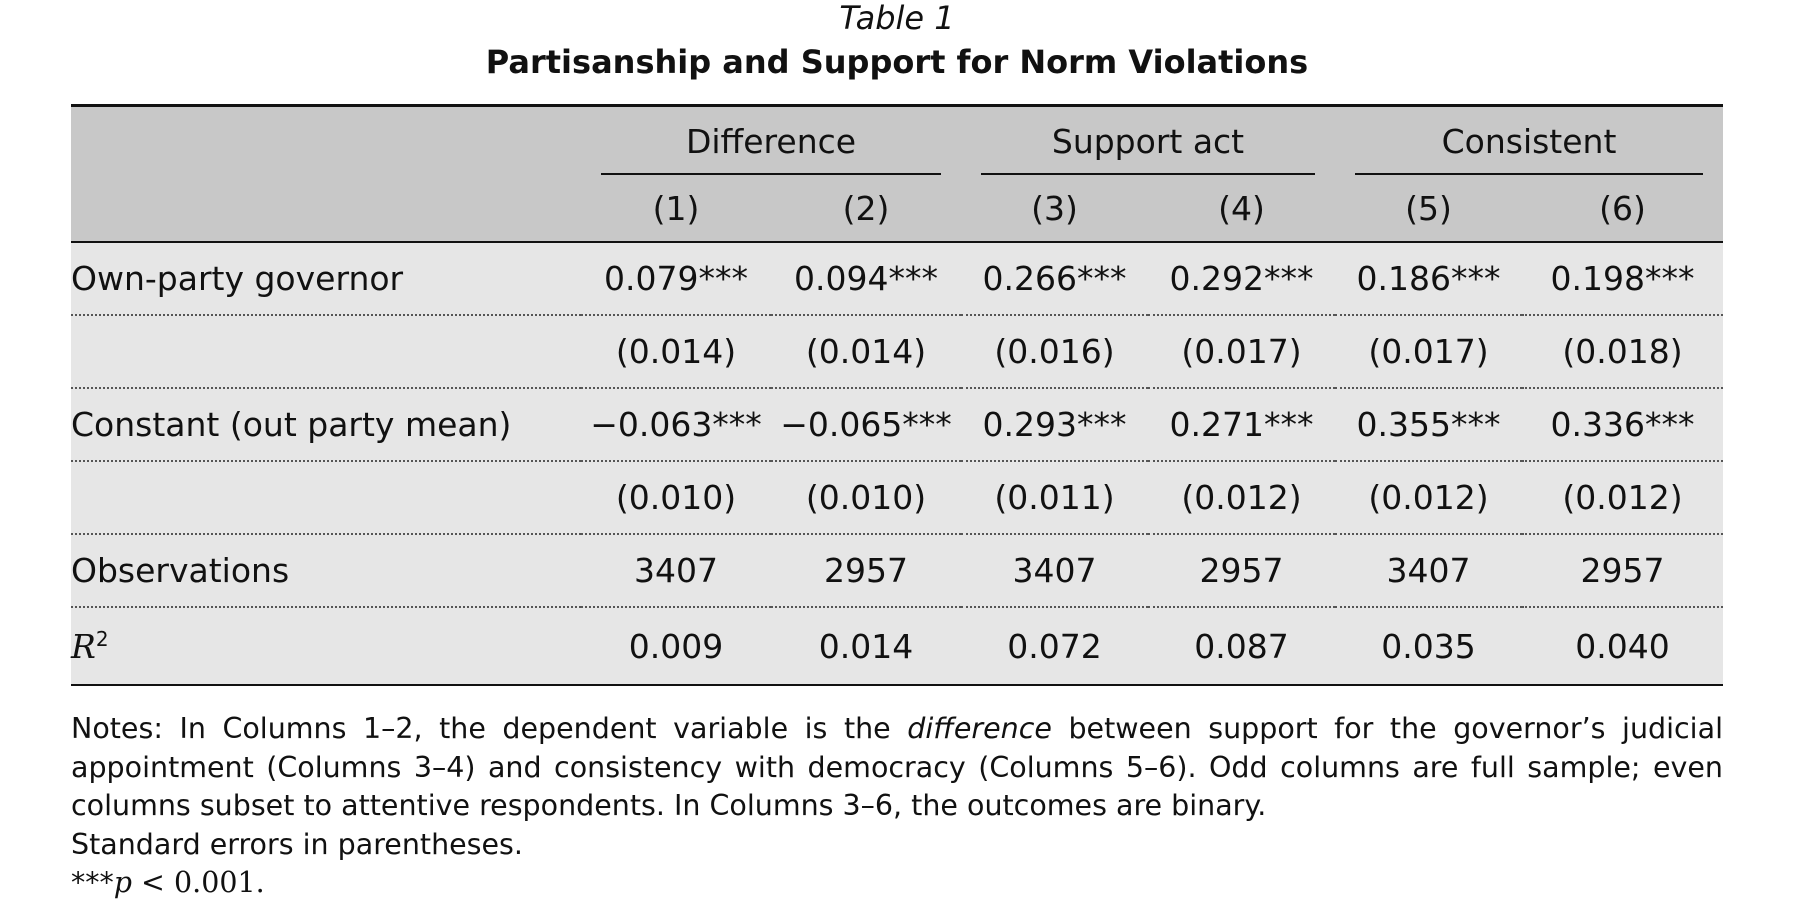  What do you see at coordinates (866, 208) in the screenshot?
I see `column-header-2: (2)` at bounding box center [866, 208].